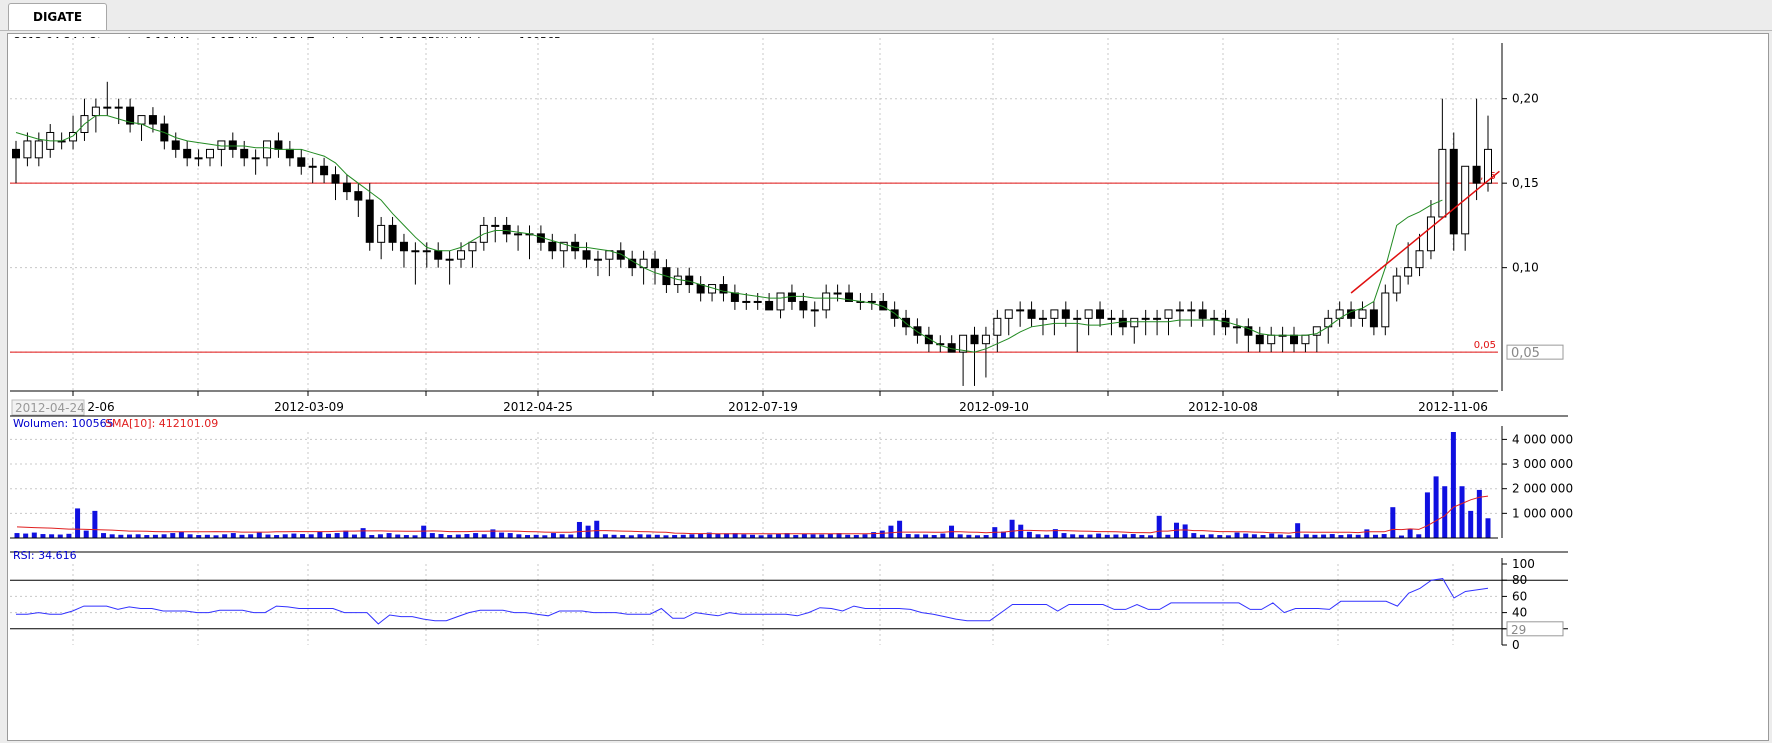 This screenshot has height=743, width=1772. What do you see at coordinates (1542, 464) in the screenshot?
I see `volume-tick-label: 3 000 000` at bounding box center [1542, 464].